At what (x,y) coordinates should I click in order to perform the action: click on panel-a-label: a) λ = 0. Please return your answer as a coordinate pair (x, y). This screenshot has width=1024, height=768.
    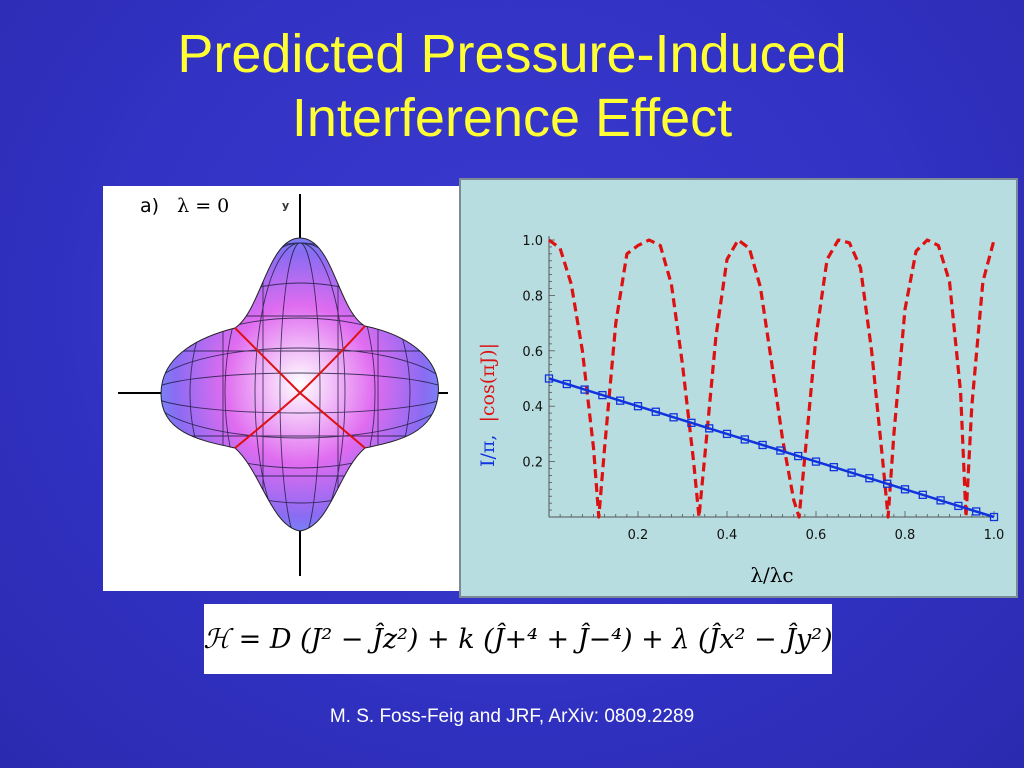
    Looking at the image, I should click on (184, 206).